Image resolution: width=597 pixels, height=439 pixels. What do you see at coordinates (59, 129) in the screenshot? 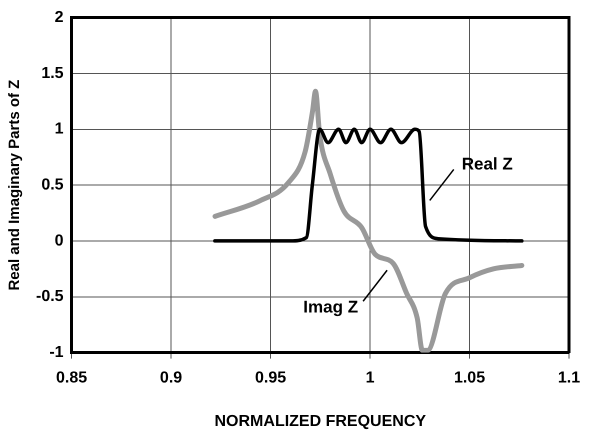
I see `y-tick-label: 1` at bounding box center [59, 129].